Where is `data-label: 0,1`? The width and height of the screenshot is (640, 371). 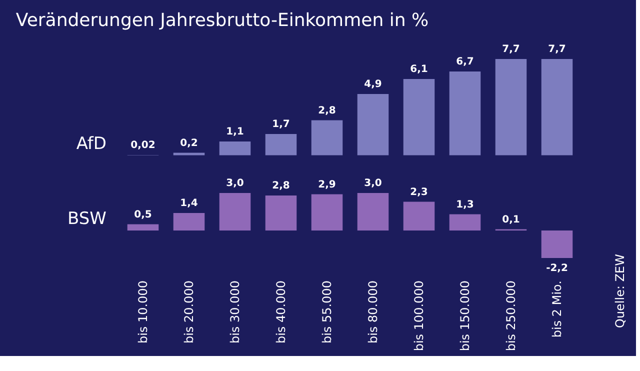
data-label: 0,1 is located at coordinates (511, 220).